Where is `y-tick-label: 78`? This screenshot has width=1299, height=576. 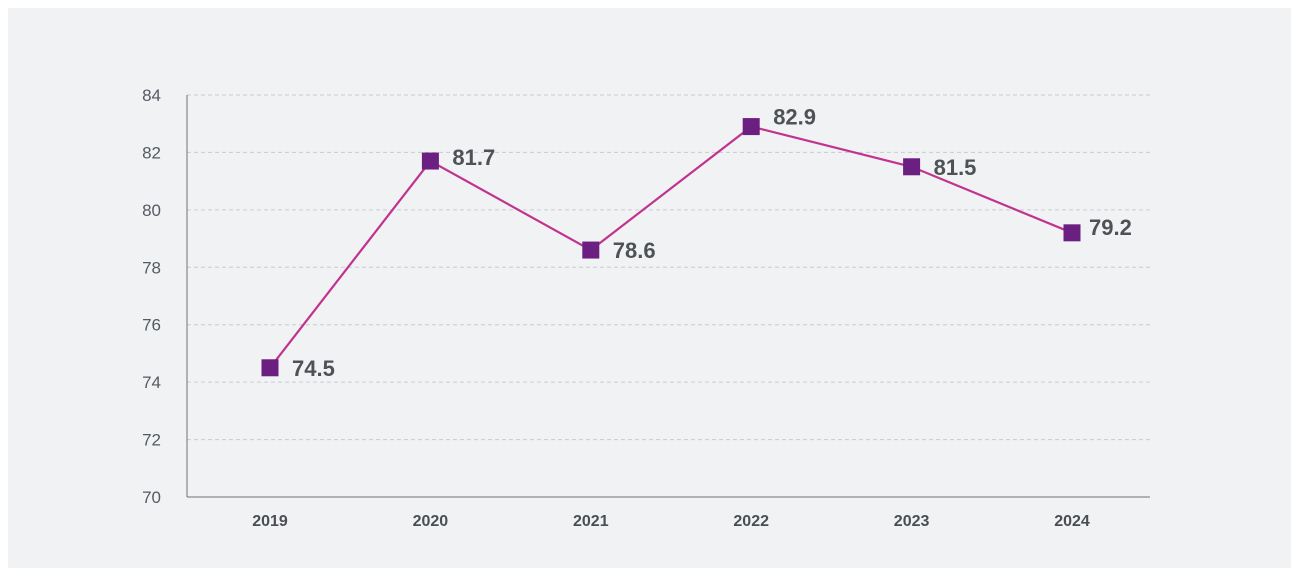 y-tick-label: 78 is located at coordinates (151, 267).